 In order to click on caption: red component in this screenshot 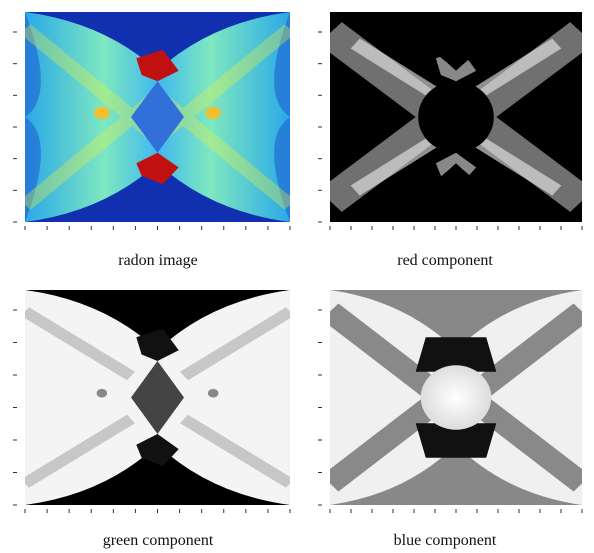, I will do `click(445, 260)`.